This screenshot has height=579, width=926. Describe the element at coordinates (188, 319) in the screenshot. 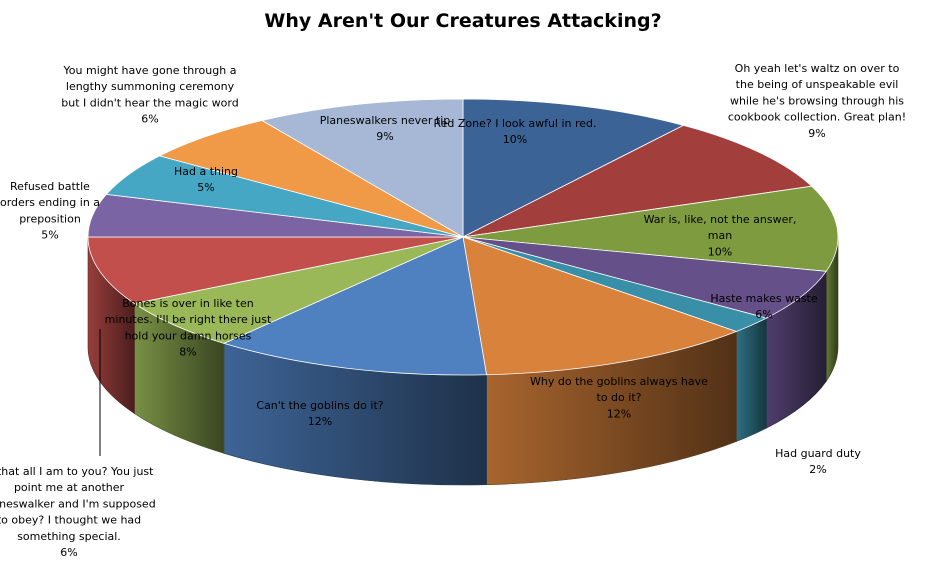

I see `label-line: minutes. I'll be right there just` at that location.